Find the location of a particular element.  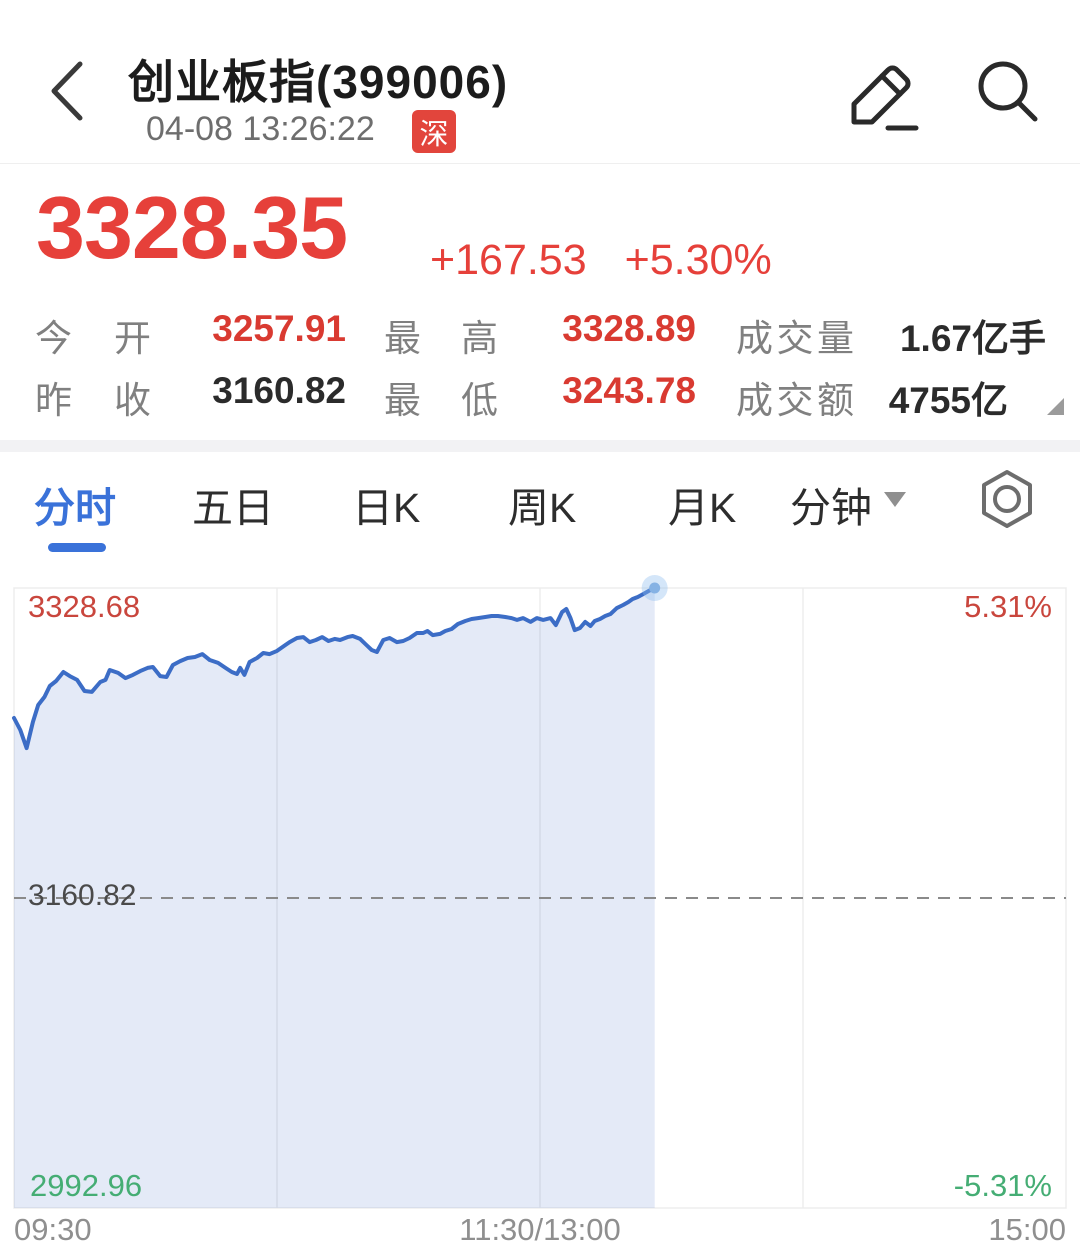

chart-low-label: 2992.96 is located at coordinates (86, 1185).